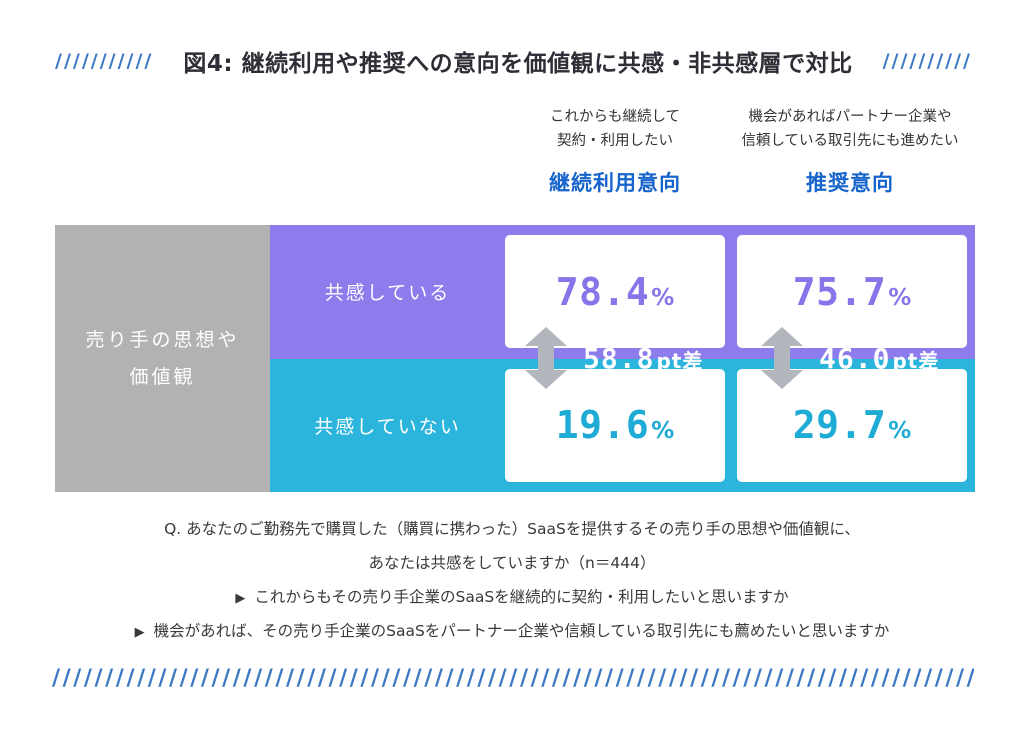  I want to click on value-number: 75.7, so click(839, 291).